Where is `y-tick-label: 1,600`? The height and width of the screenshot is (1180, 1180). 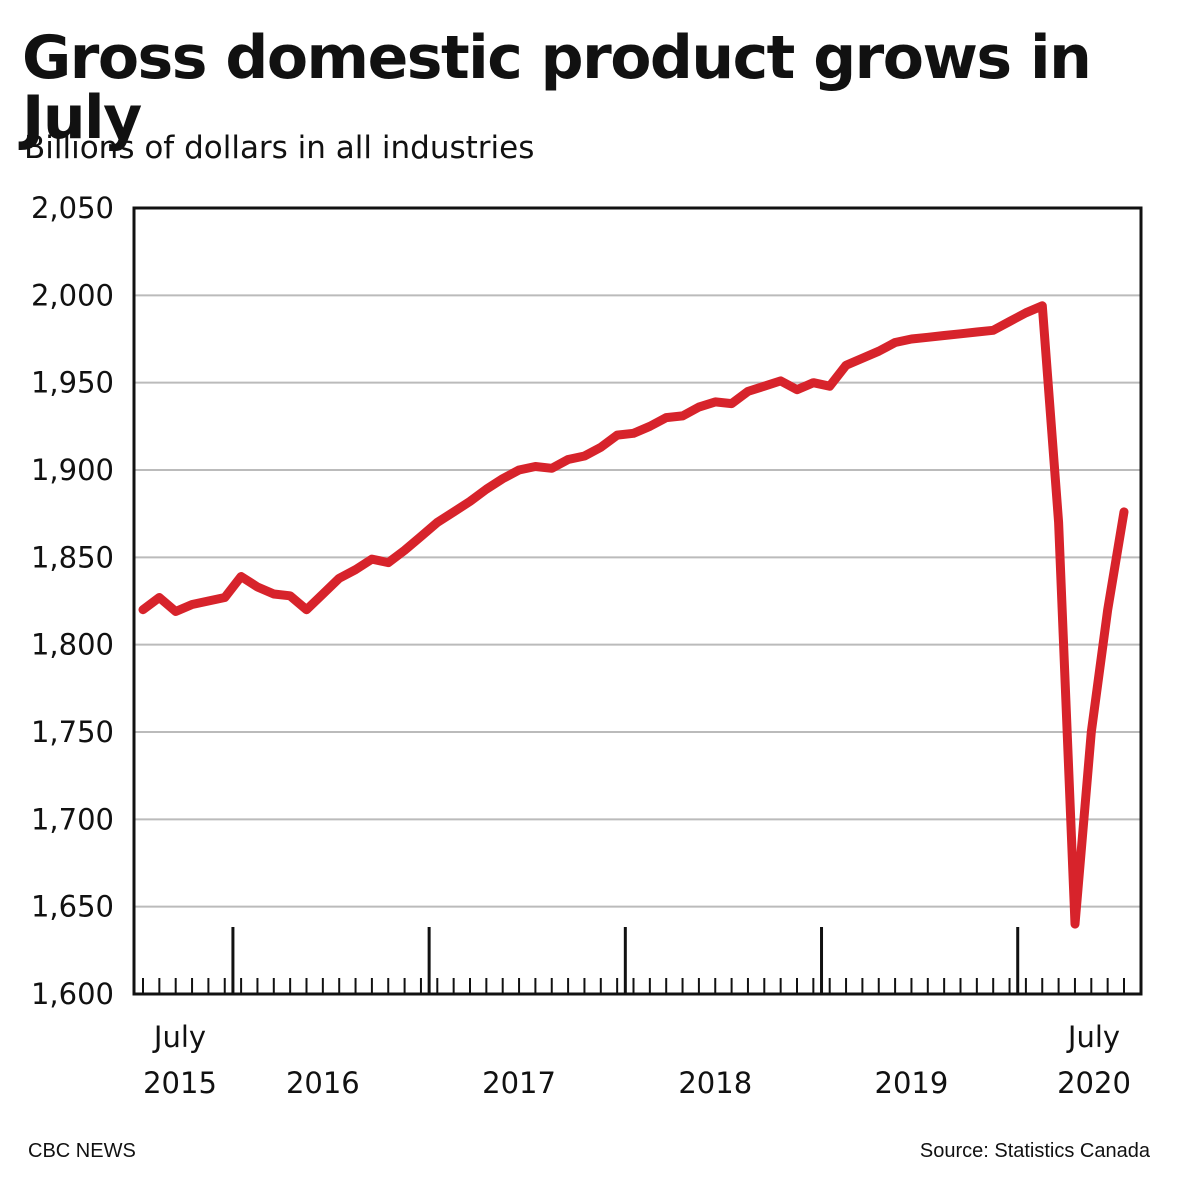 y-tick-label: 1,600 is located at coordinates (72, 994).